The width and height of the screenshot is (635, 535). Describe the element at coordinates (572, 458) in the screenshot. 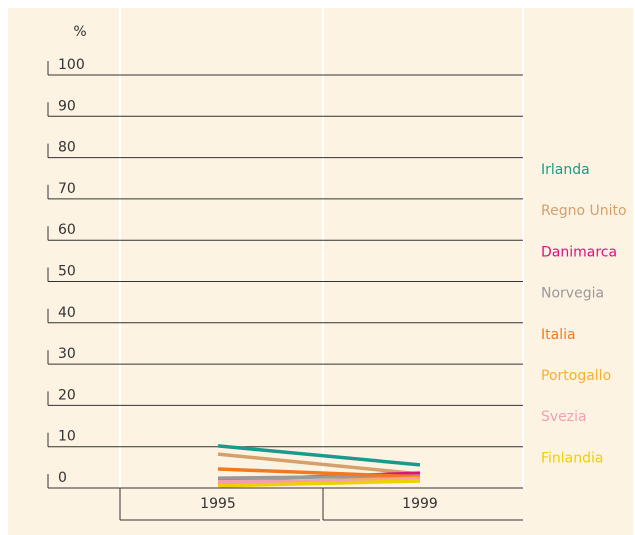

I see `legend-entry: Finlandia` at that location.